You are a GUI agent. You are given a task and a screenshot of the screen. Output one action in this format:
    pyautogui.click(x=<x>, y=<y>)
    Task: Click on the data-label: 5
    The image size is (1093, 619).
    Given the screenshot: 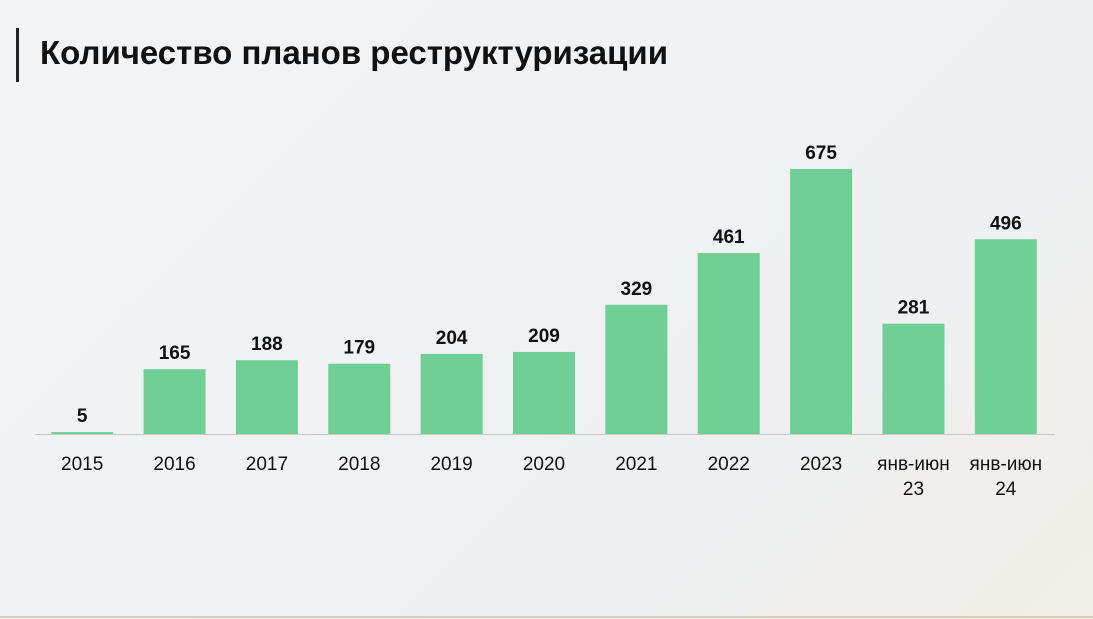 What is the action you would take?
    pyautogui.click(x=82, y=416)
    